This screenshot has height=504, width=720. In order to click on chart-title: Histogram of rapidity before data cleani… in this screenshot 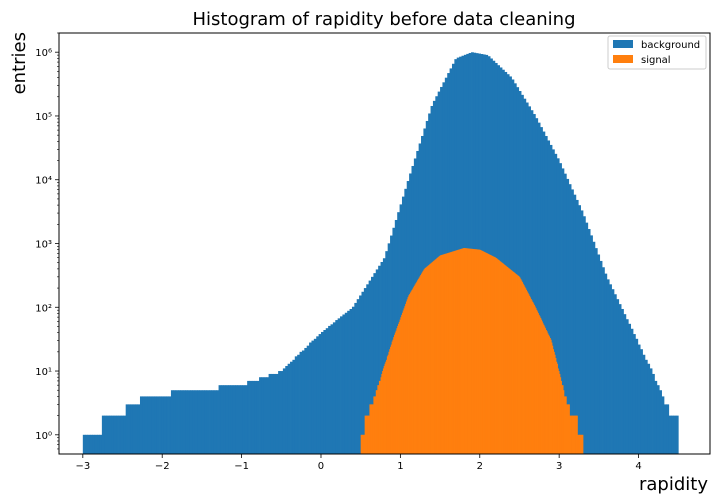, I will do `click(383, 19)`.